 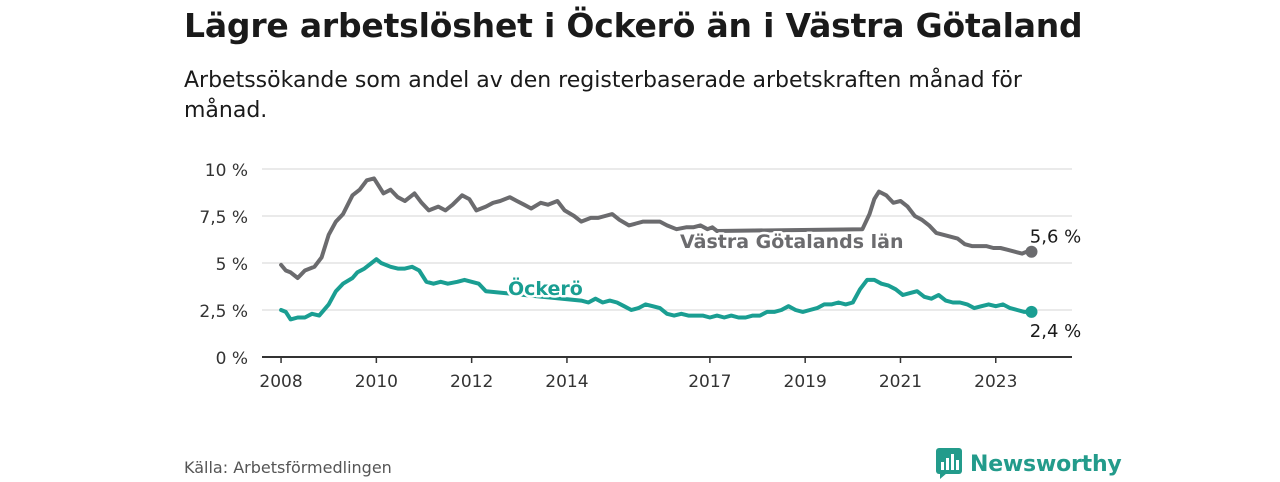 I want to click on y-tick-label: 2,5 %, so click(x=223, y=312).